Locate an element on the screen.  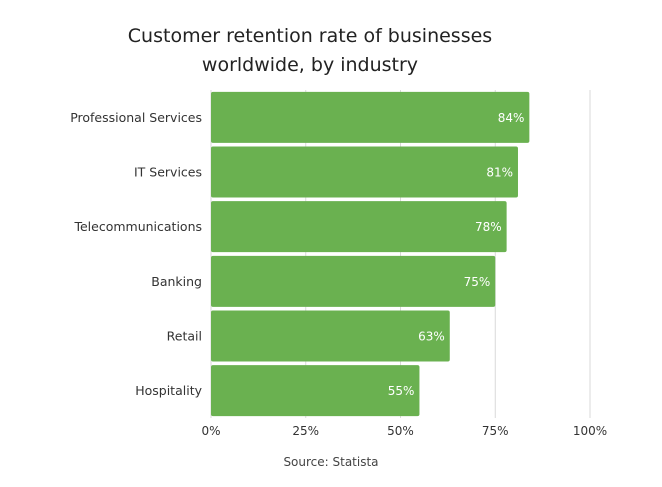
category-label: Banking is located at coordinates (176, 281).